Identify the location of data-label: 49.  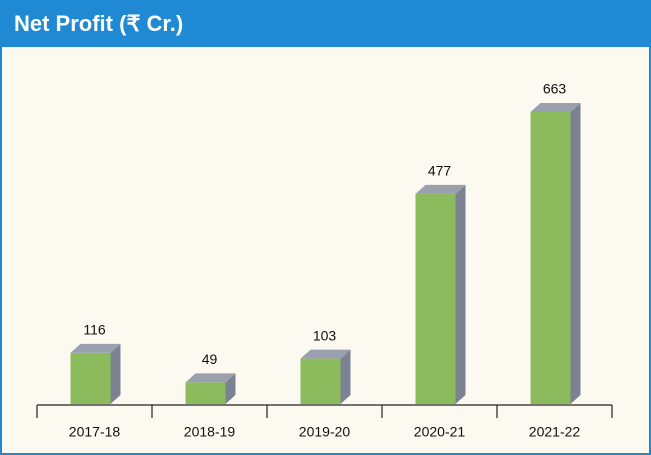
(210, 359).